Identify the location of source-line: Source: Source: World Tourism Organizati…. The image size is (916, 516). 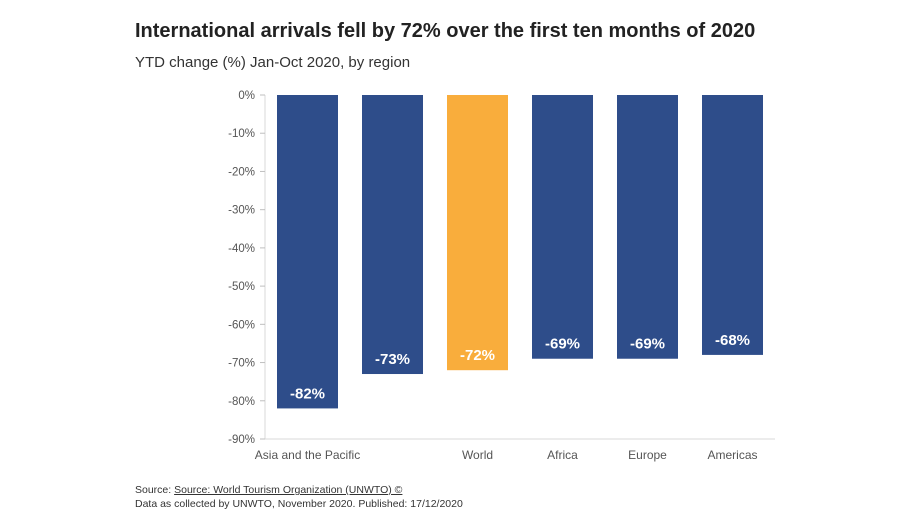
(299, 490).